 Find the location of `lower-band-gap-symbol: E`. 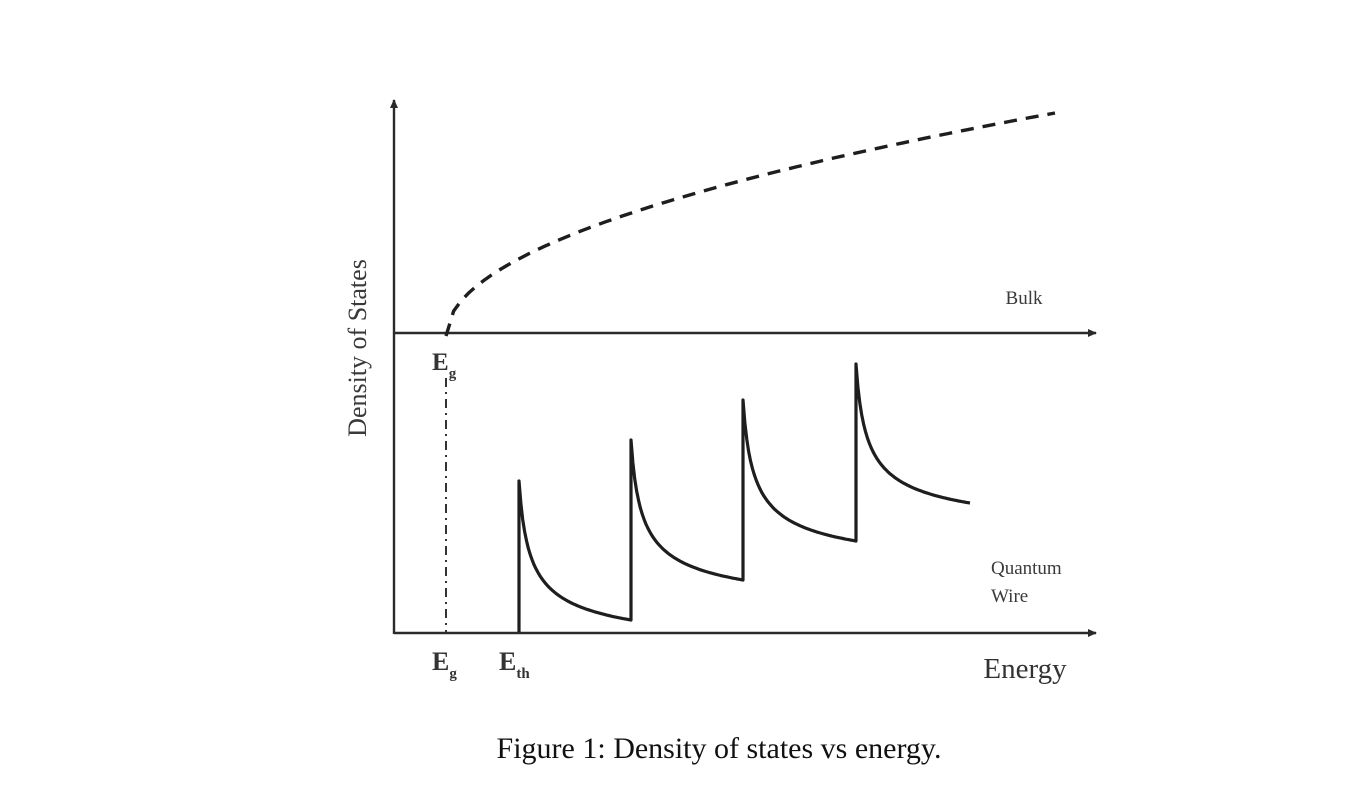

lower-band-gap-symbol: E is located at coordinates (440, 661).